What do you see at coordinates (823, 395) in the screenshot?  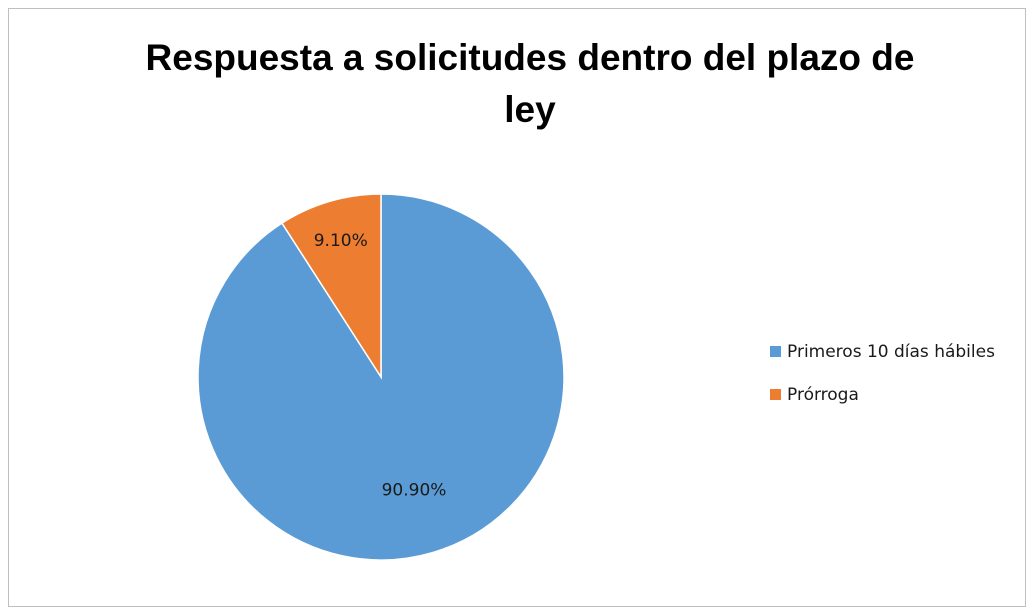 I see `legend-label-prorroga: Prórroga` at bounding box center [823, 395].